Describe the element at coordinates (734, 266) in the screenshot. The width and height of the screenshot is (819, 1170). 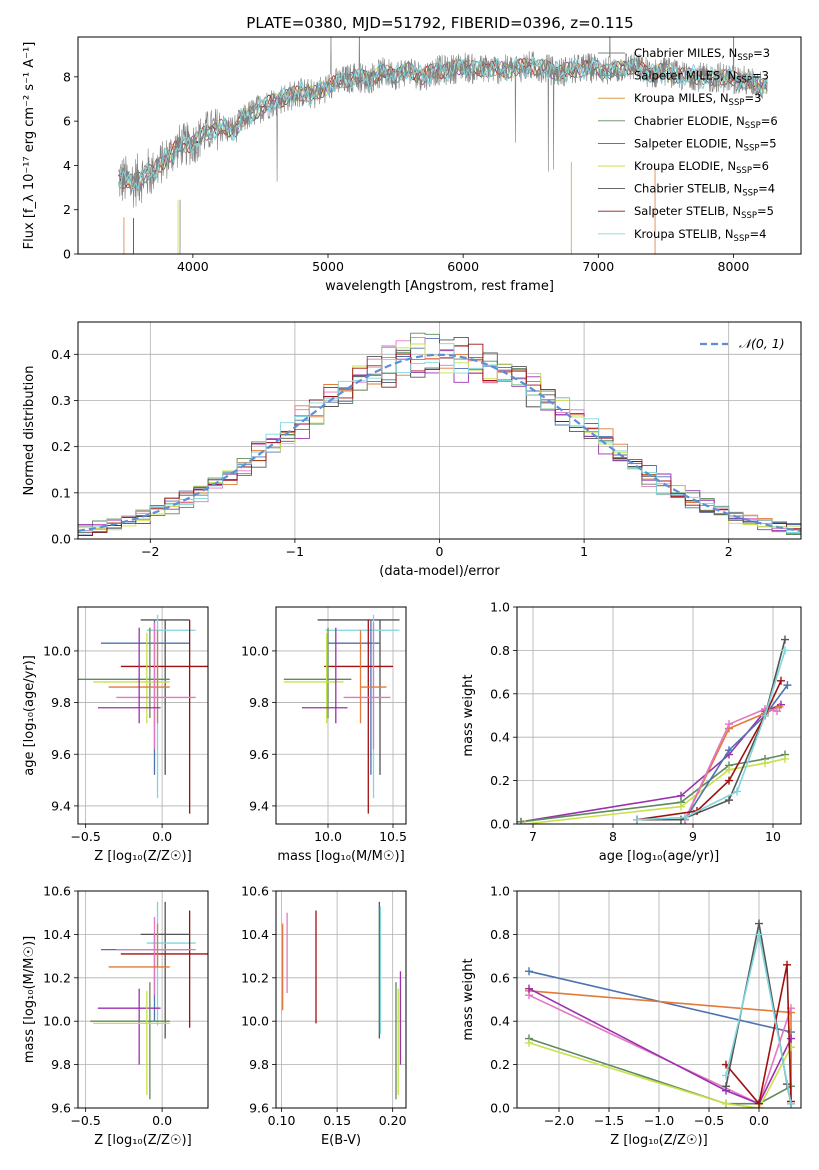
I see `x-tick-label: 8000` at that location.